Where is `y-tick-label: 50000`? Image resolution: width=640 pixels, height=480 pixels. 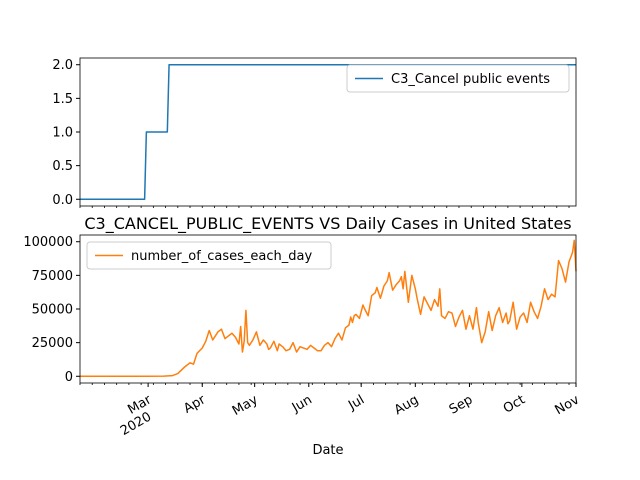 y-tick-label: 50000 is located at coordinates (52, 310).